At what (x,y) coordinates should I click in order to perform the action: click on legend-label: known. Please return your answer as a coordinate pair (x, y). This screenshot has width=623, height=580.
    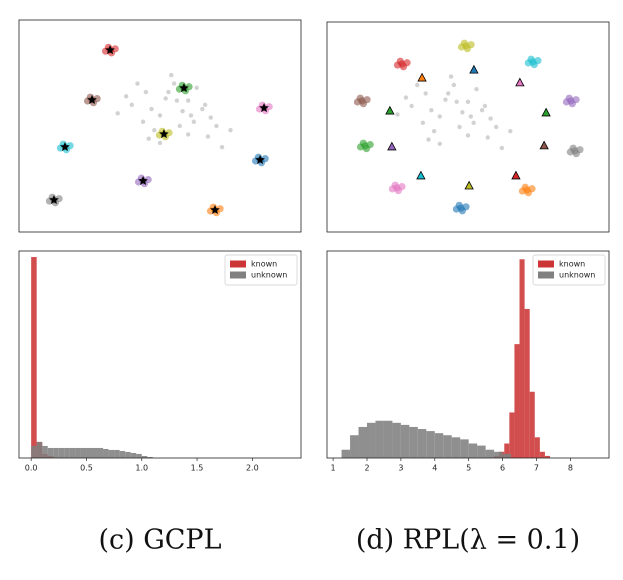
    Looking at the image, I should click on (572, 264).